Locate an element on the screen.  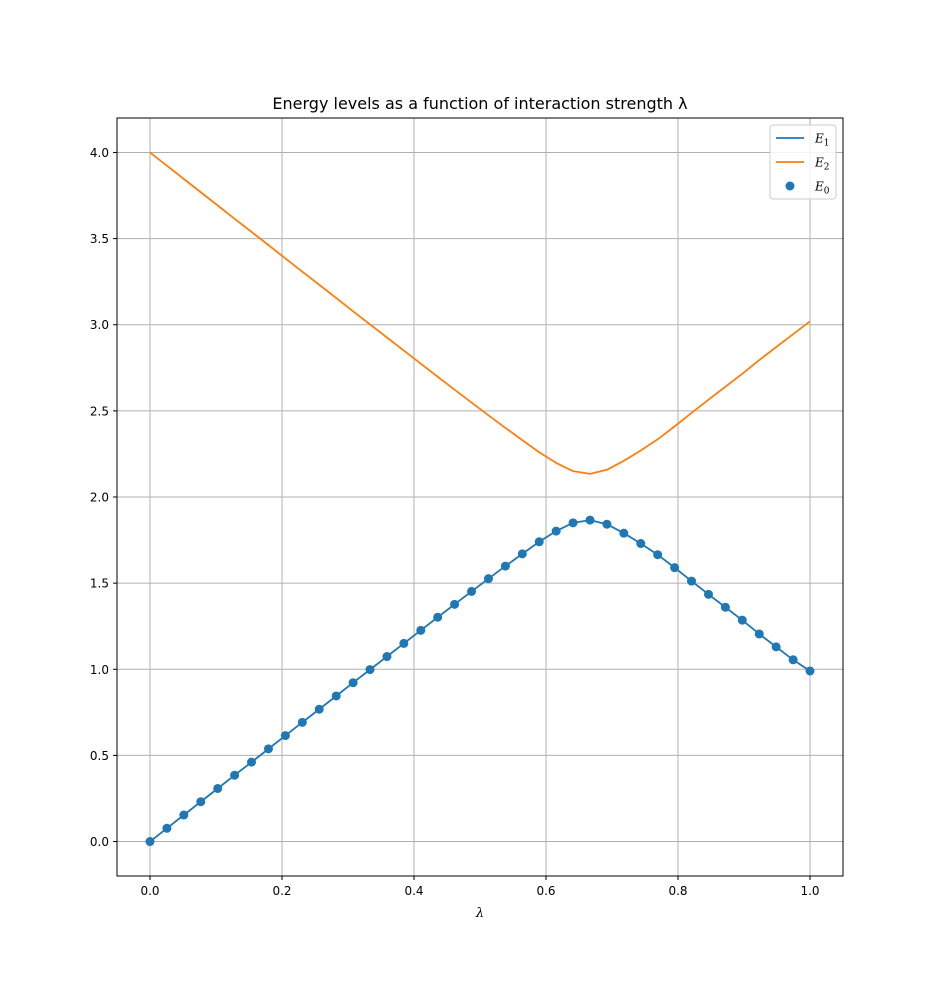
legend-label-e1: E1 is located at coordinates (822, 140).